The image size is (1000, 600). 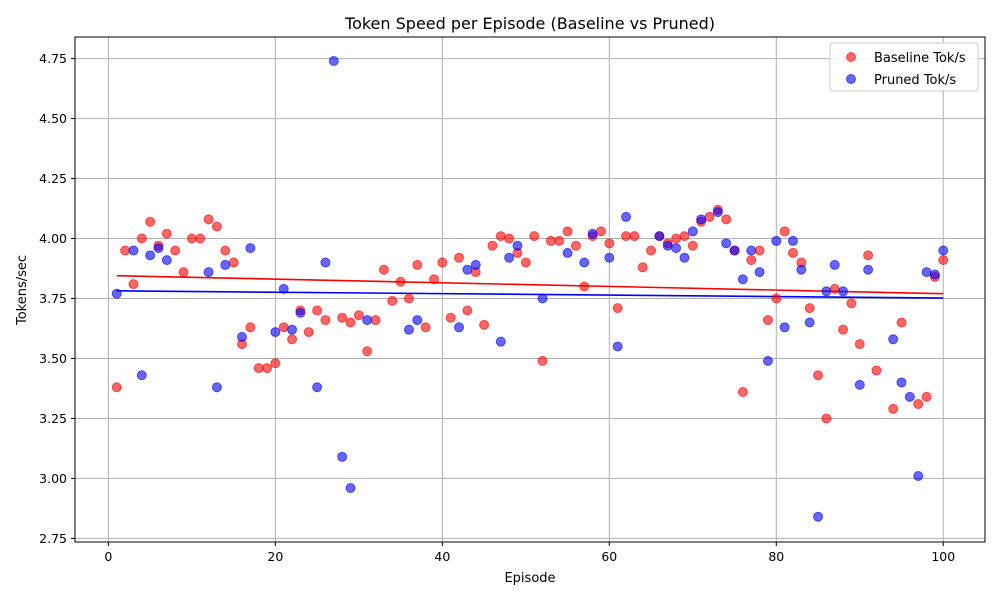 What do you see at coordinates (53, 238) in the screenshot?
I see `y-tick-label: 4.00` at bounding box center [53, 238].